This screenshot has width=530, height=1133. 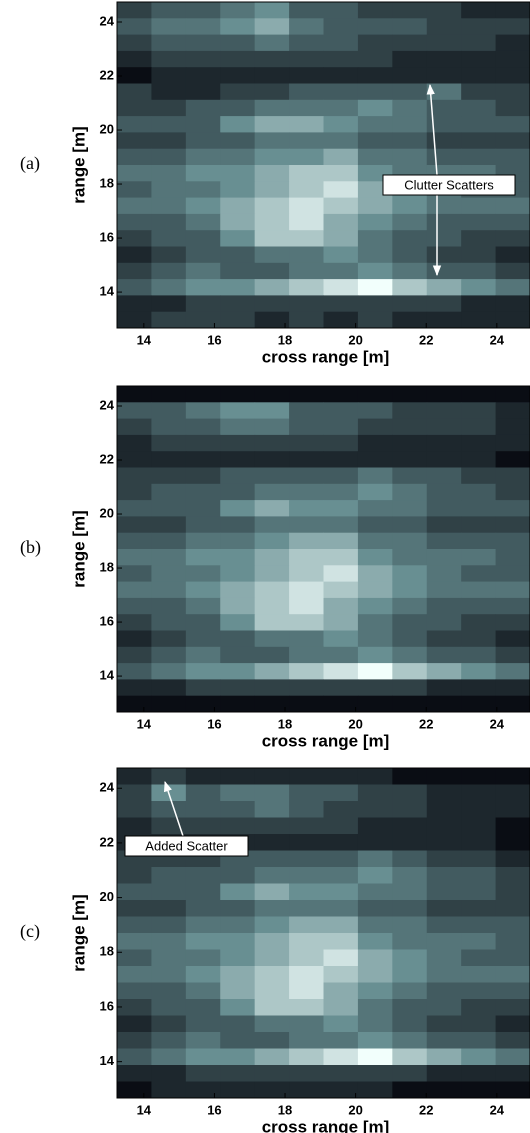 What do you see at coordinates (426, 723) in the screenshot?
I see `x-tick-label: 22` at bounding box center [426, 723].